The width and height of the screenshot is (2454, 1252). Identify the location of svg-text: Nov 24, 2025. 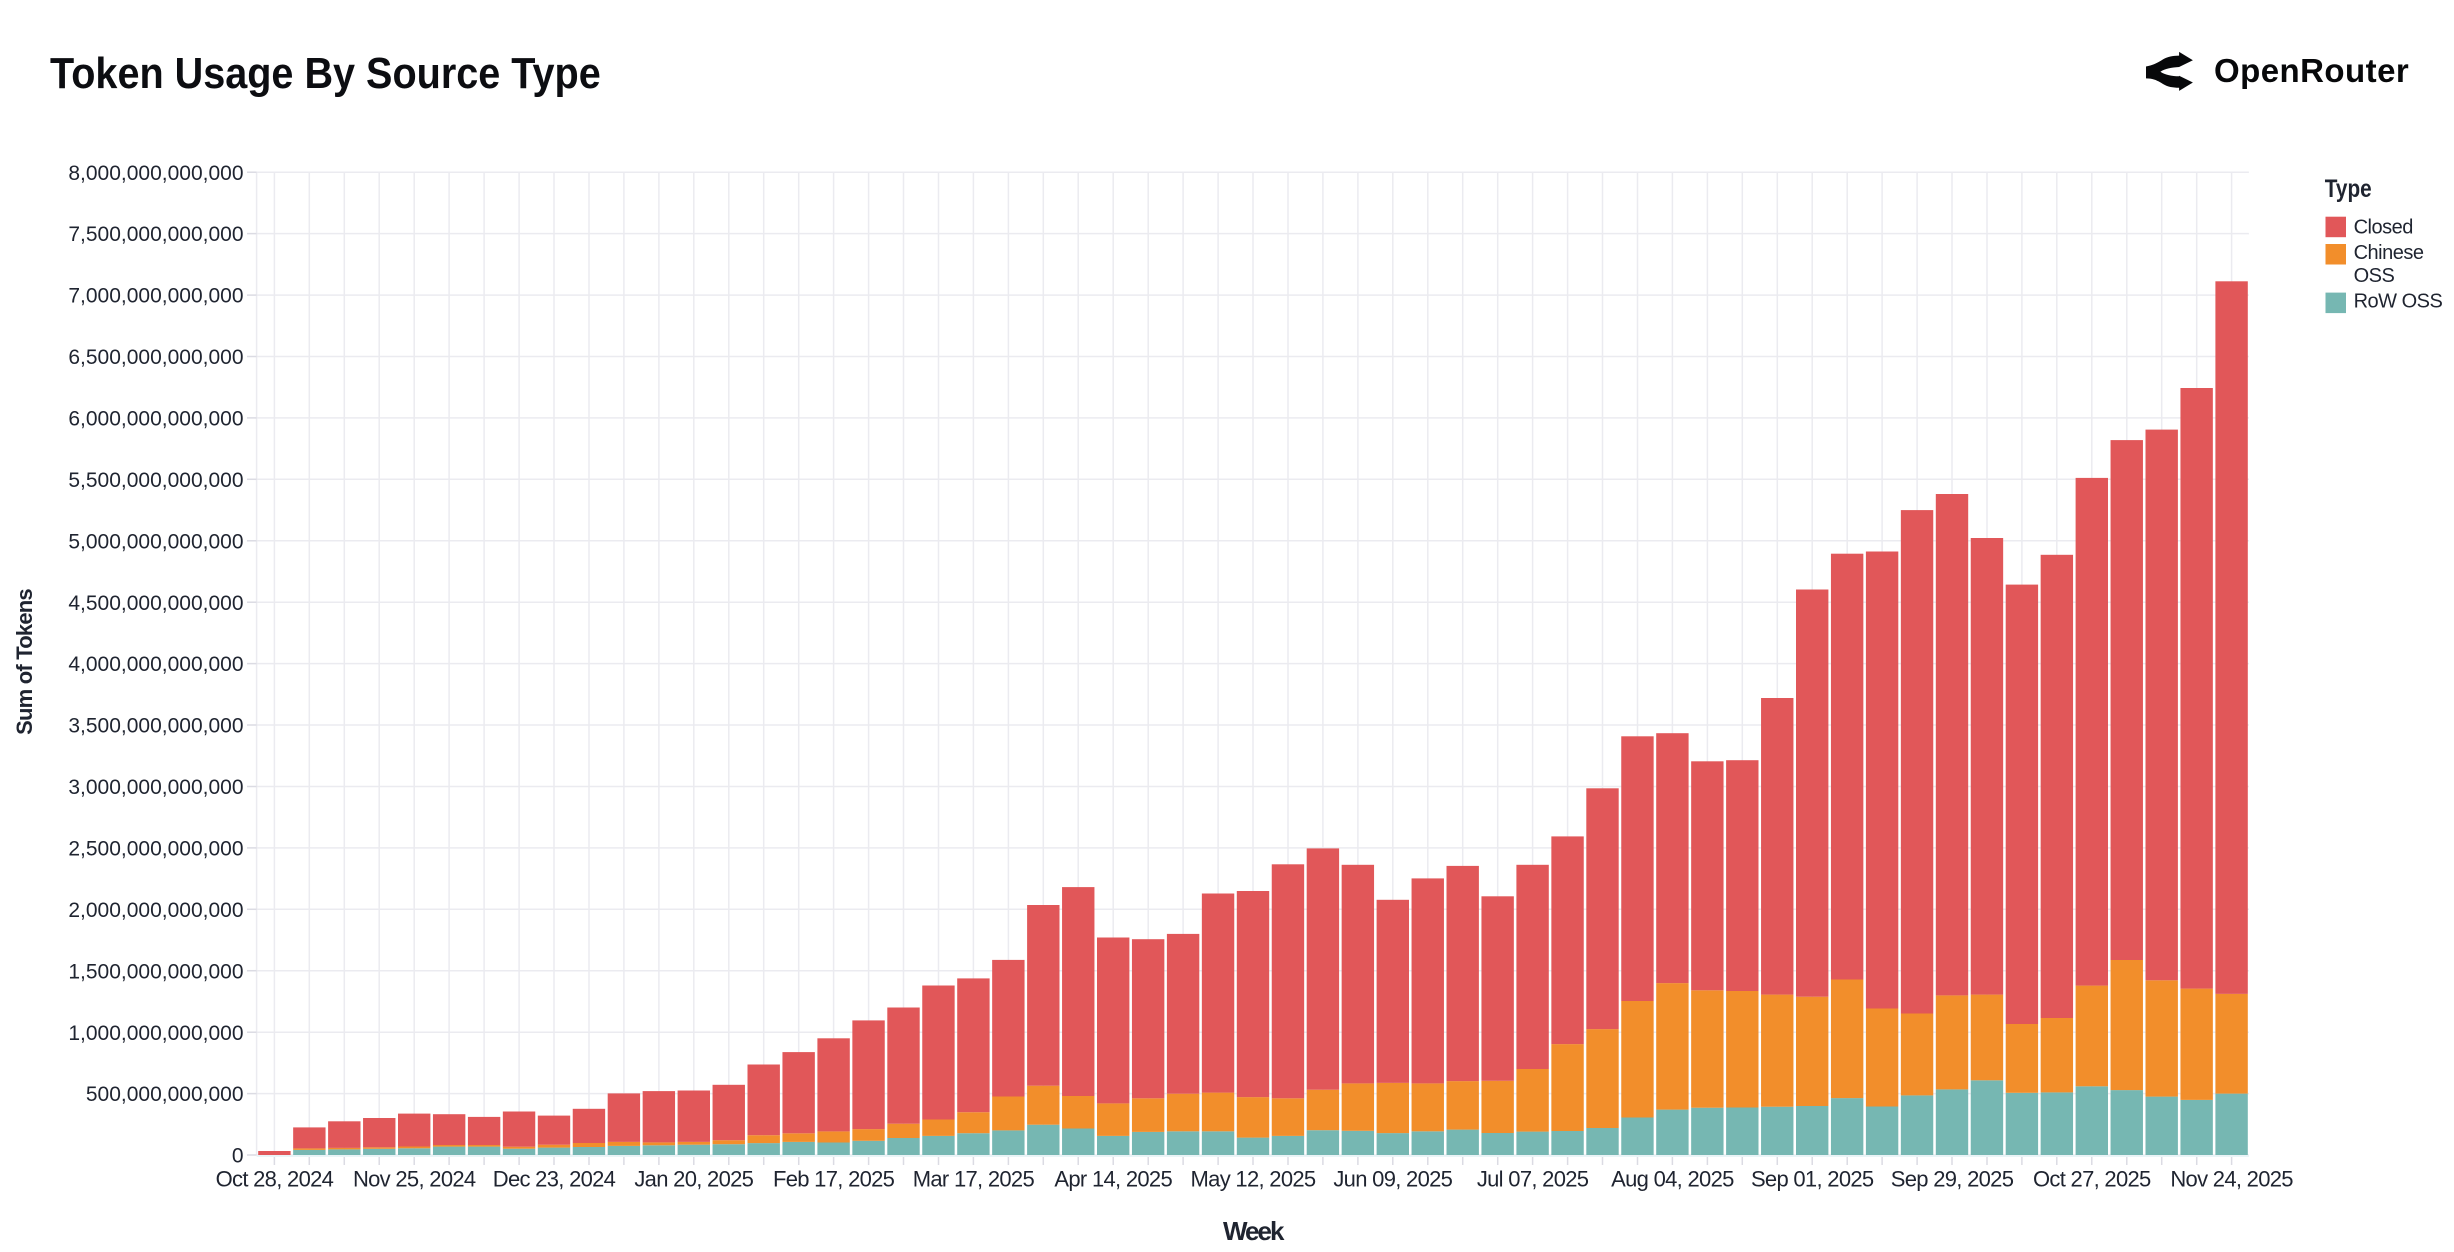
(2231, 1179).